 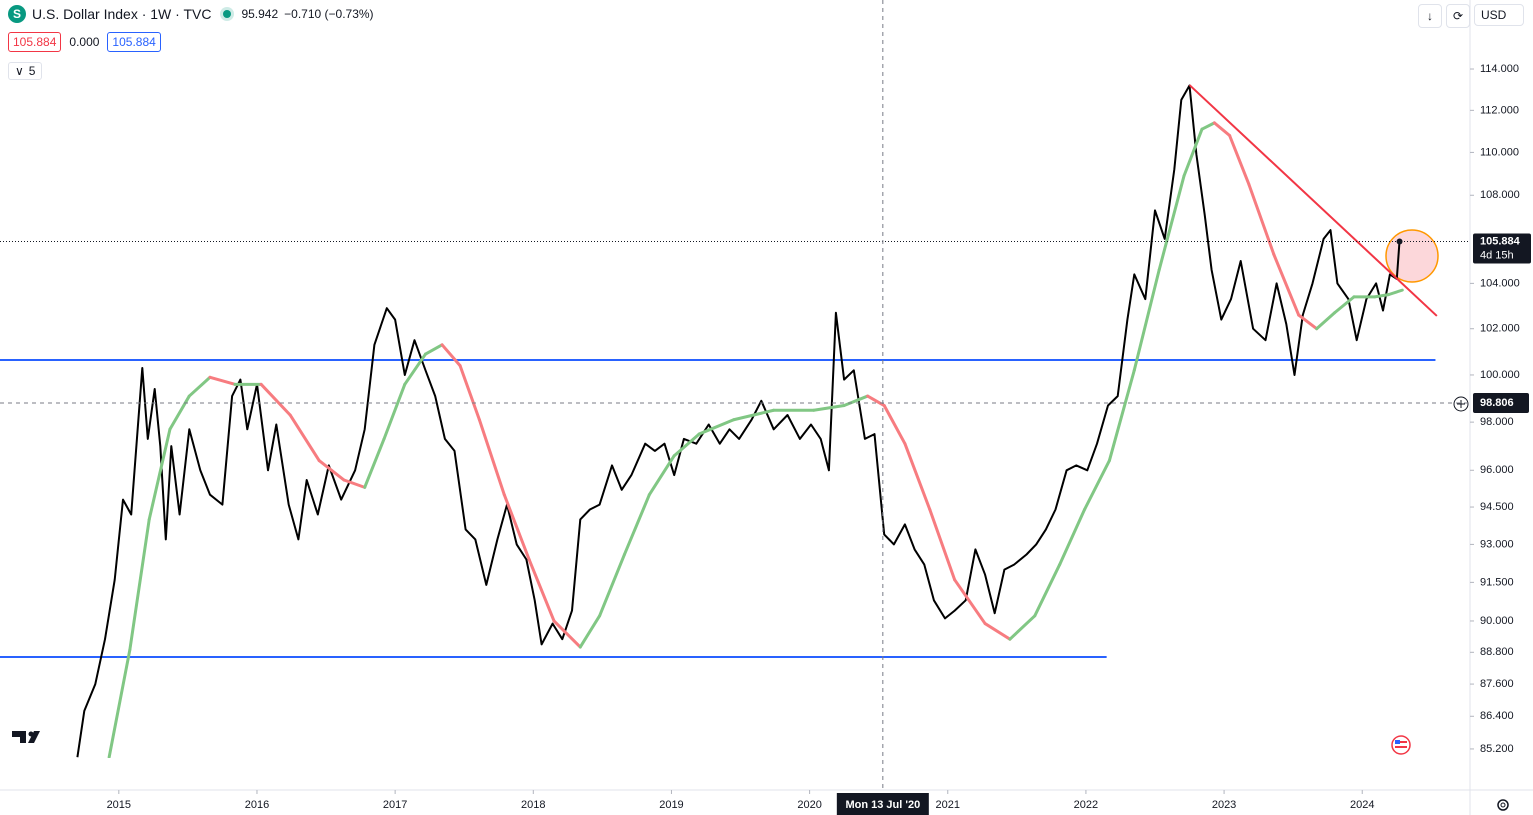 I want to click on y-tick-label: 85.200, so click(x=1497, y=749).